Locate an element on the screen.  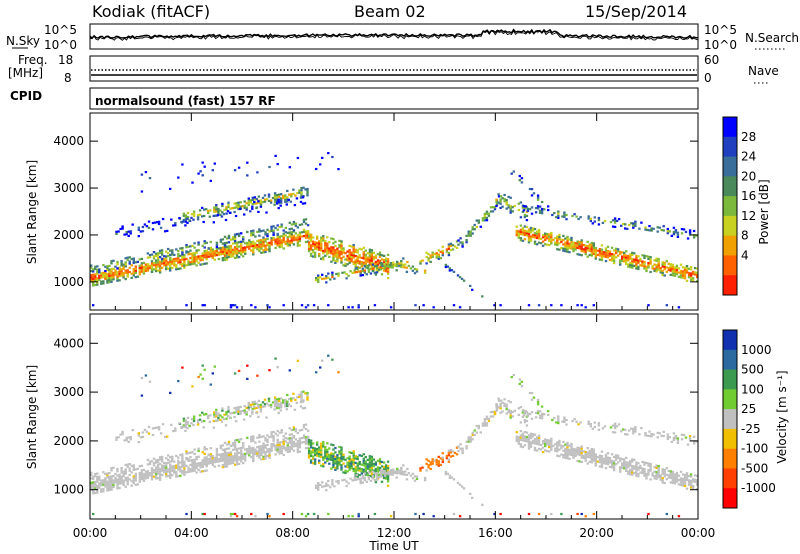
beam-title: Beam 02 is located at coordinates (390, 11).